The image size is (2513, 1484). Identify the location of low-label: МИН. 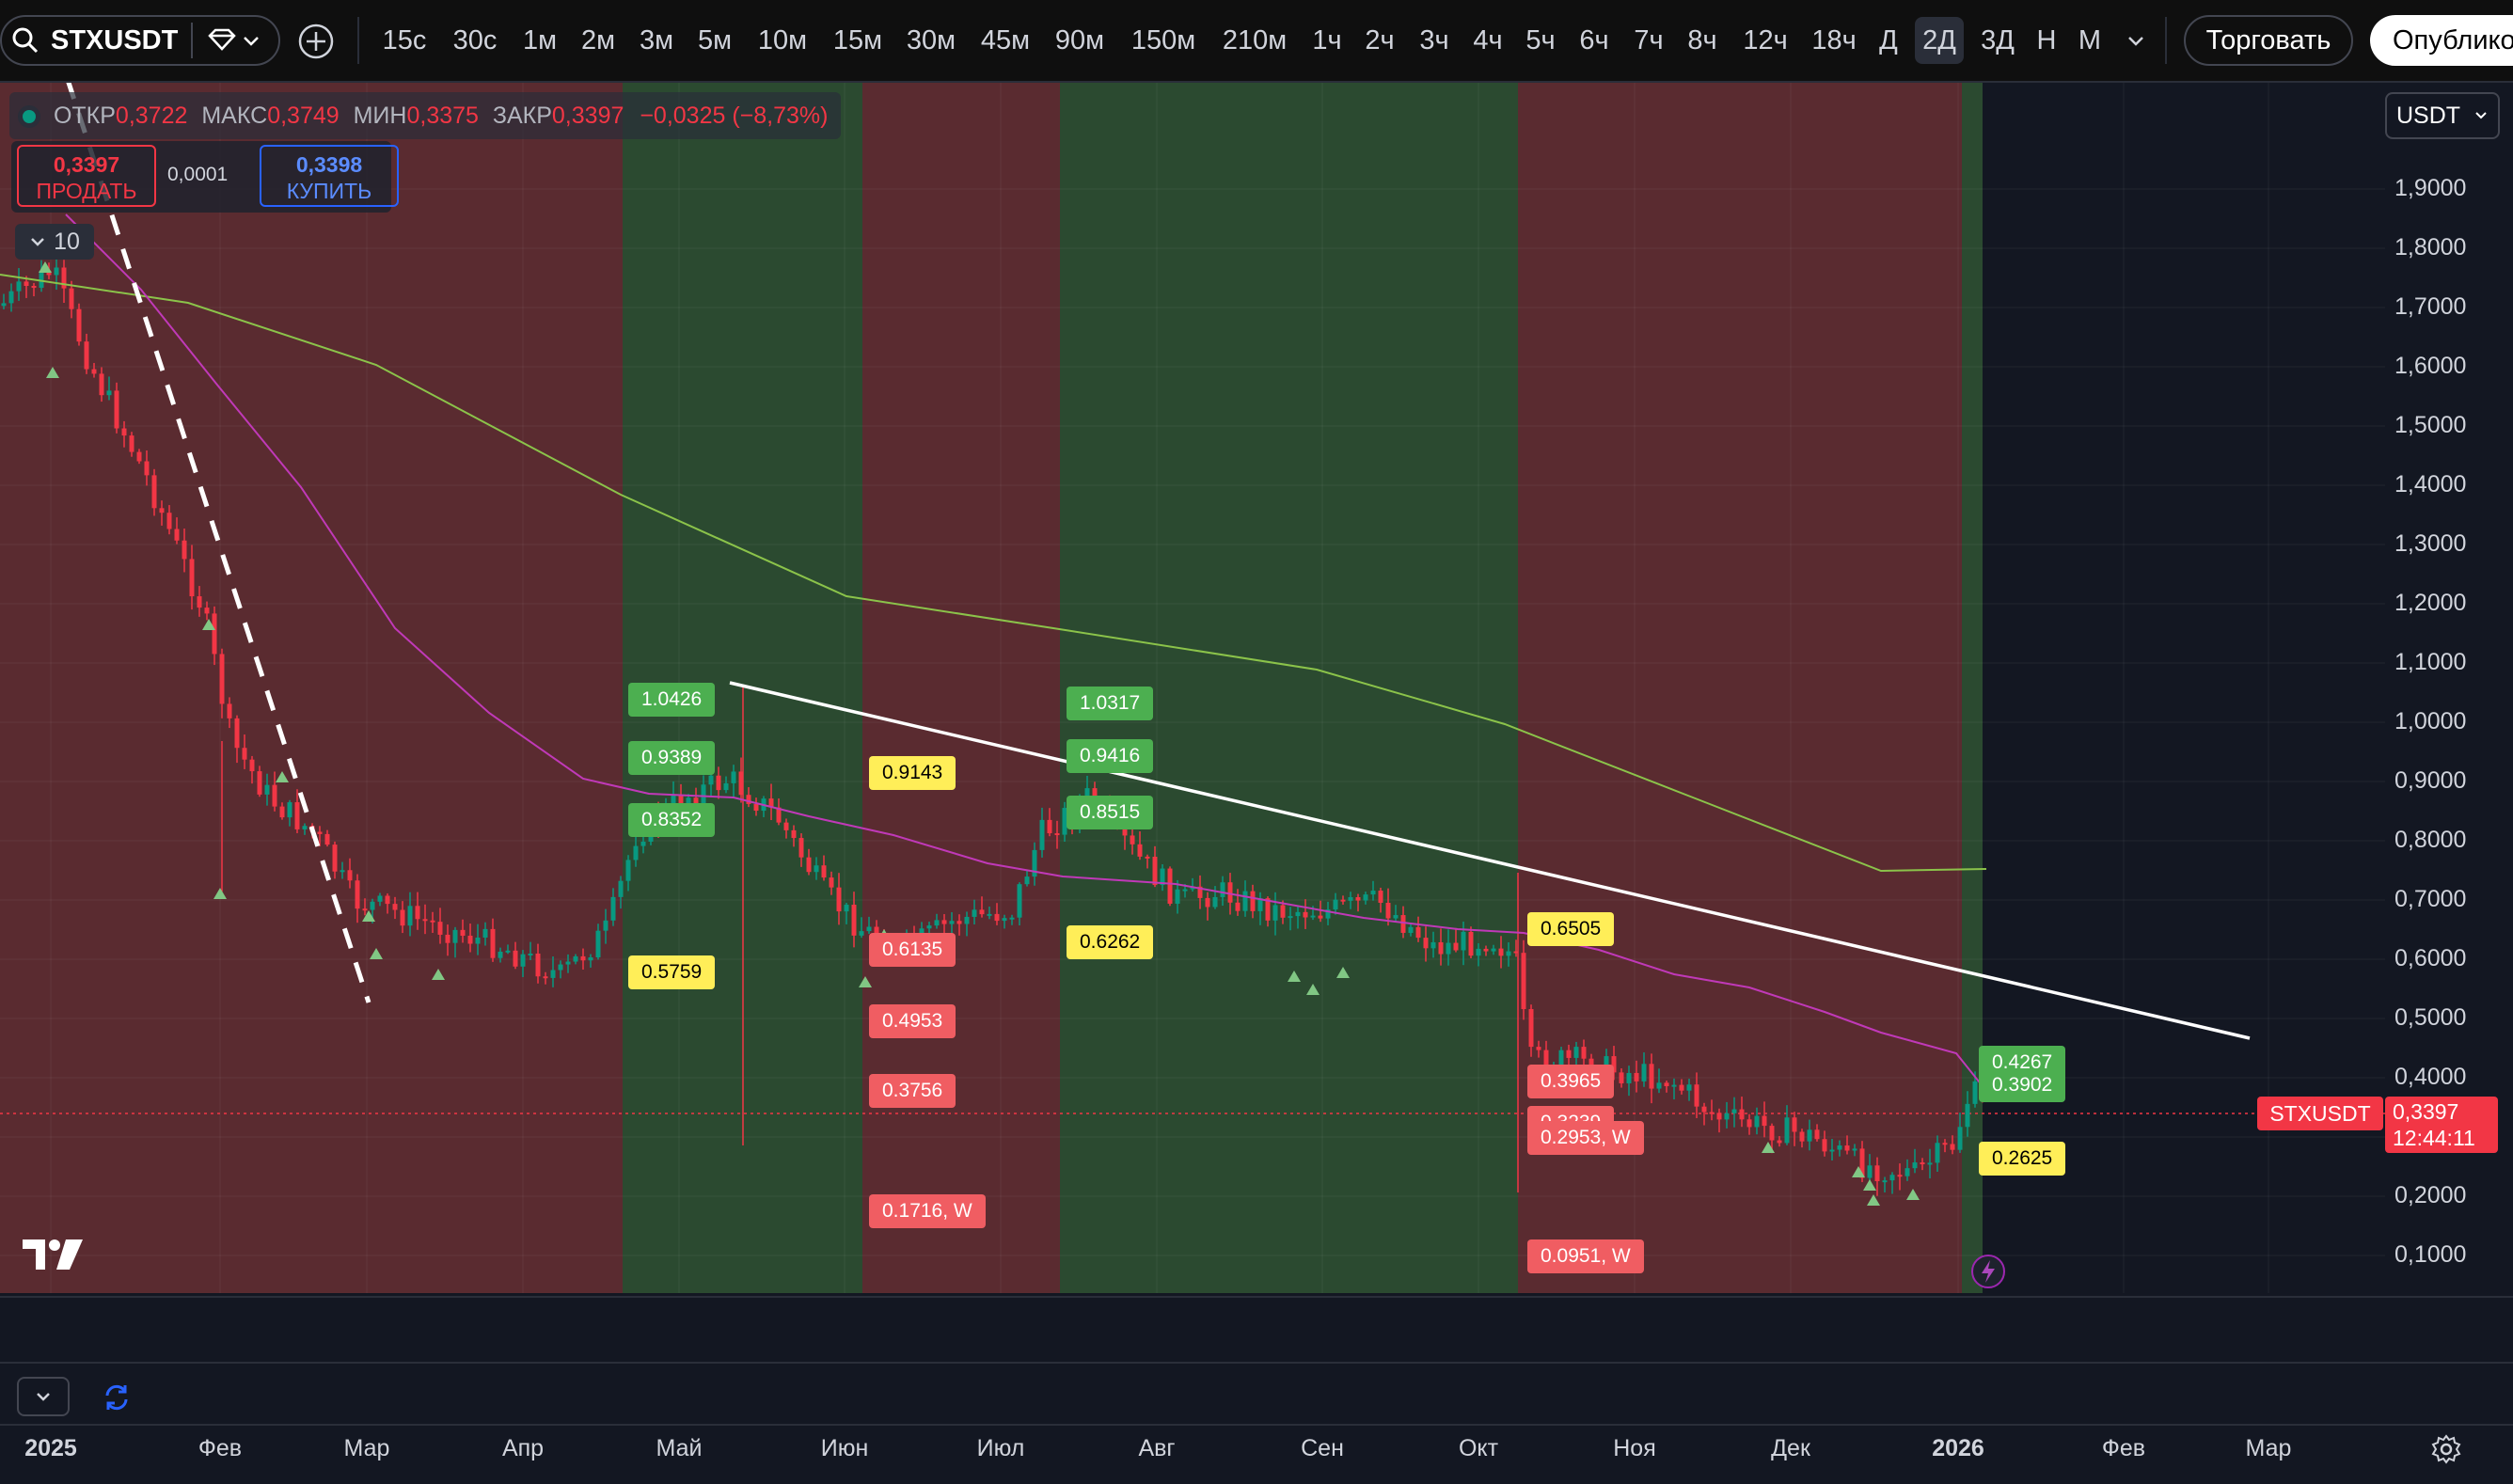
(380, 116).